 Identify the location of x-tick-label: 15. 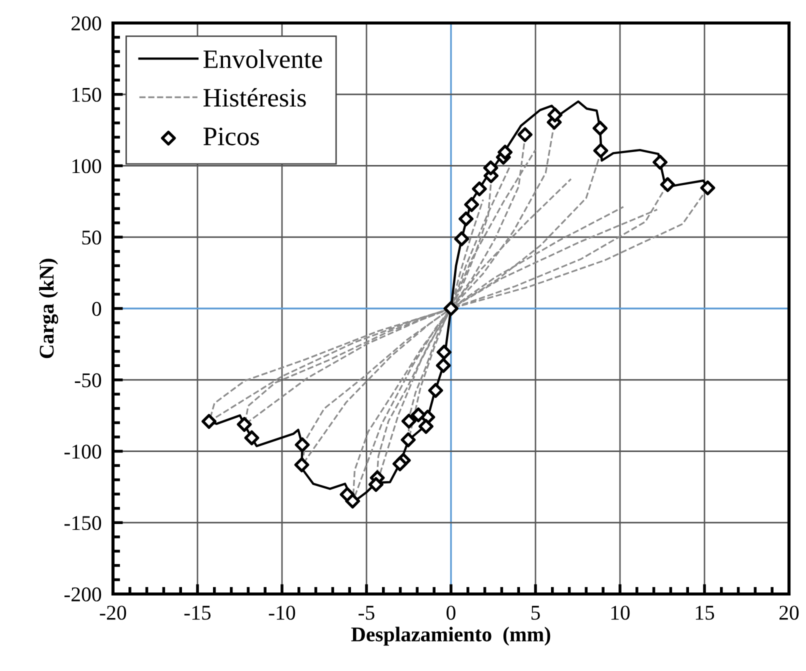
(705, 613).